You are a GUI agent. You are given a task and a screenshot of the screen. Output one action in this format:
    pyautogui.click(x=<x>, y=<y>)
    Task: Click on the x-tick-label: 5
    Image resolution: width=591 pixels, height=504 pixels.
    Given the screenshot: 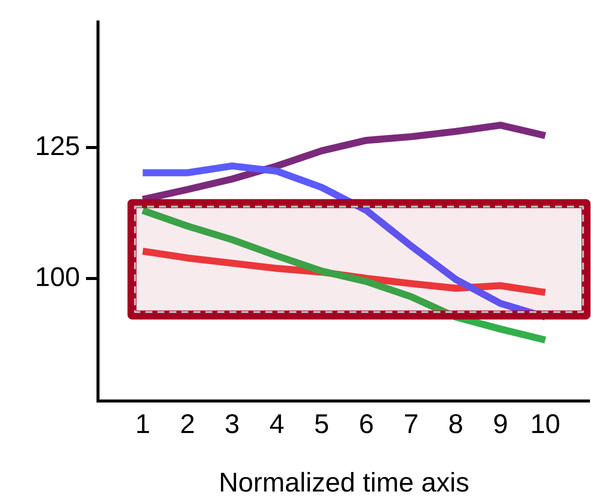 What is the action you would take?
    pyautogui.click(x=322, y=423)
    